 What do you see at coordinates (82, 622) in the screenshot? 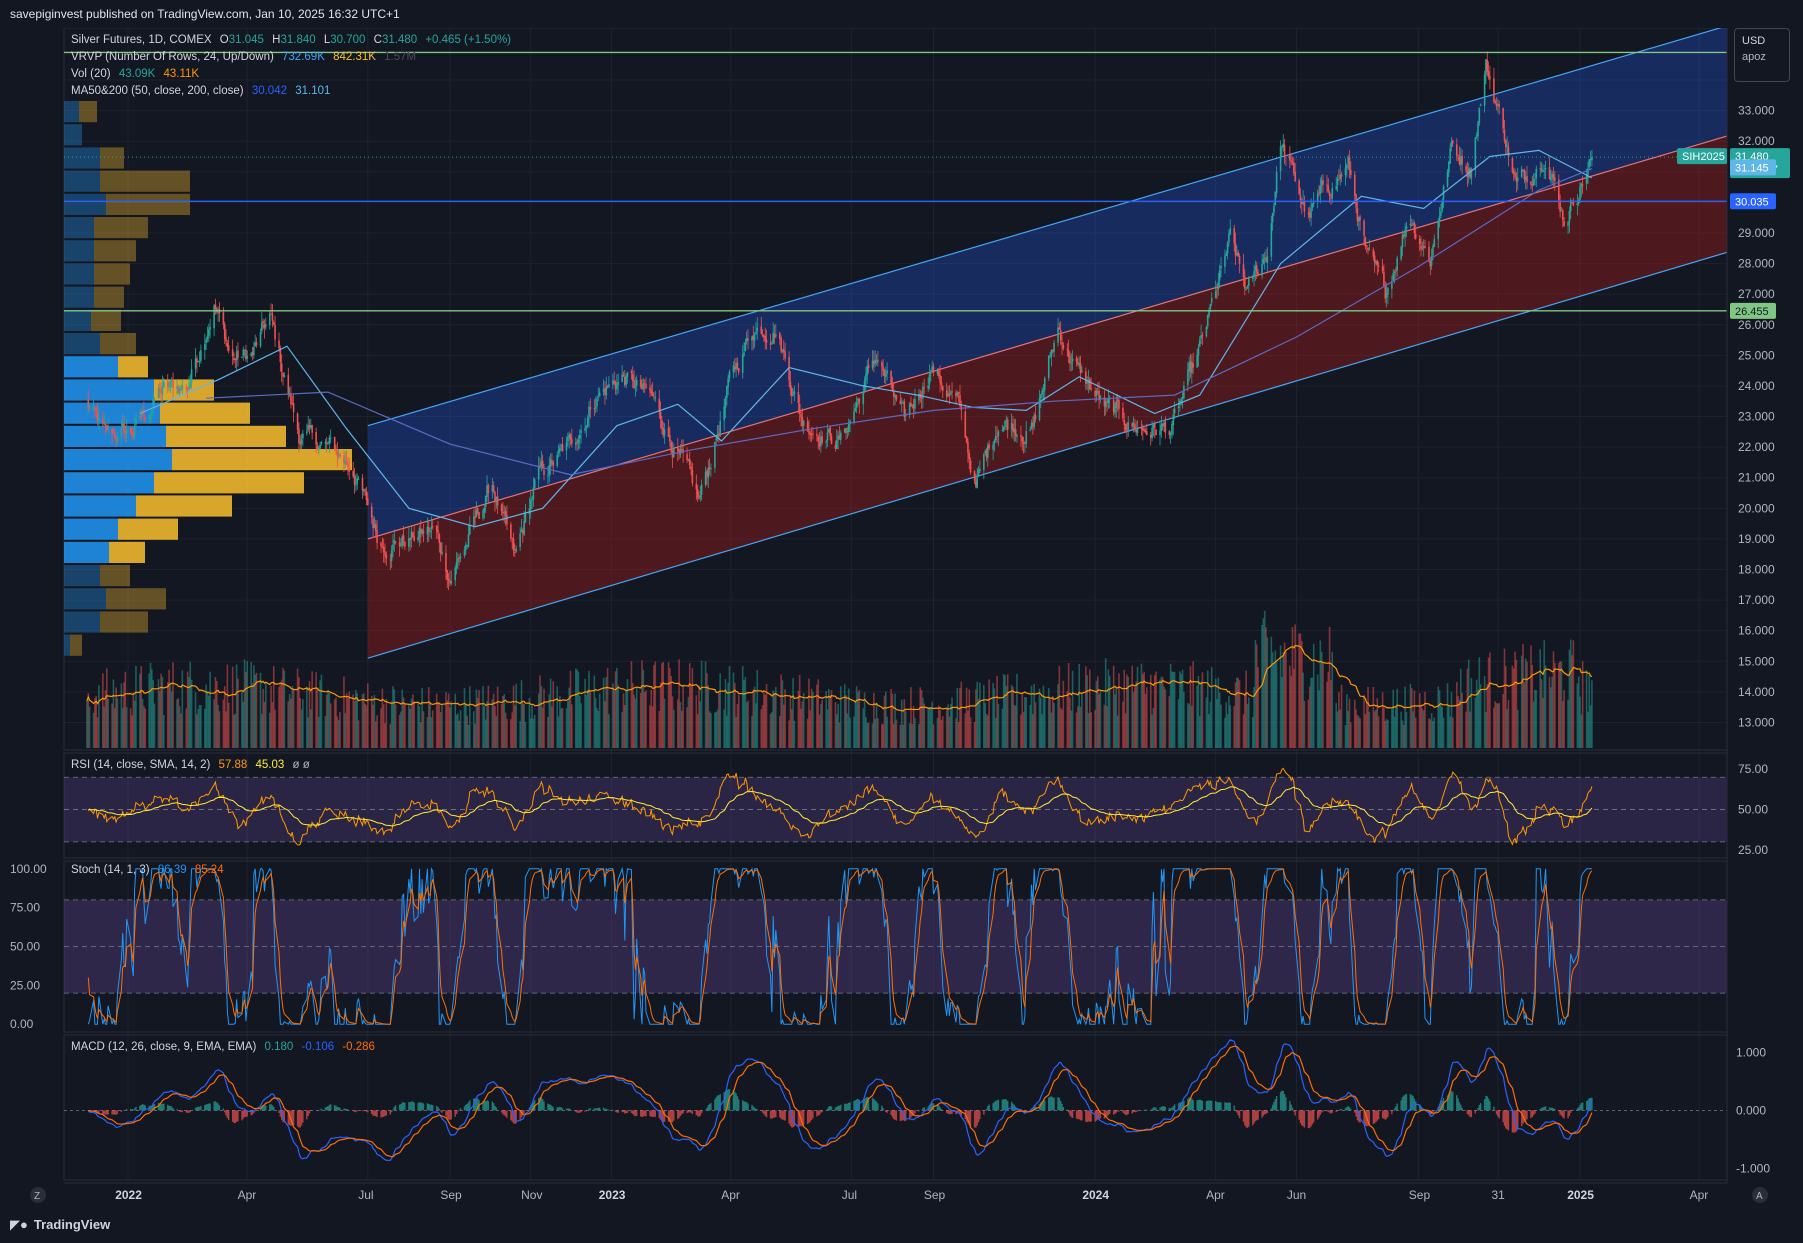
I see `vp-up-bar` at bounding box center [82, 622].